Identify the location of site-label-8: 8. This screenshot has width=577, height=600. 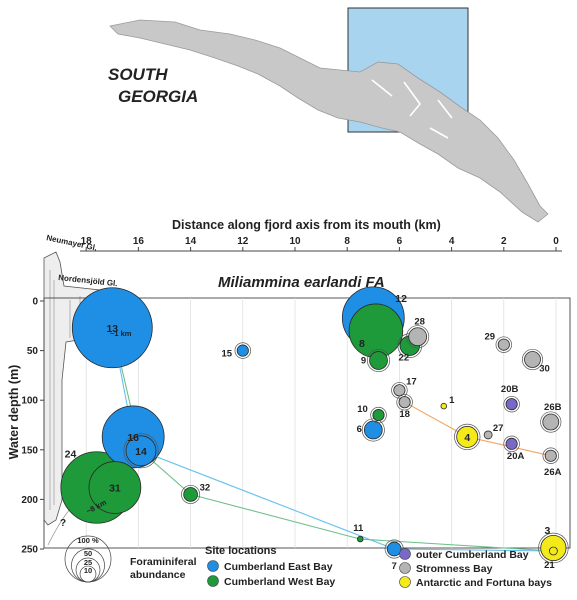
(362, 344).